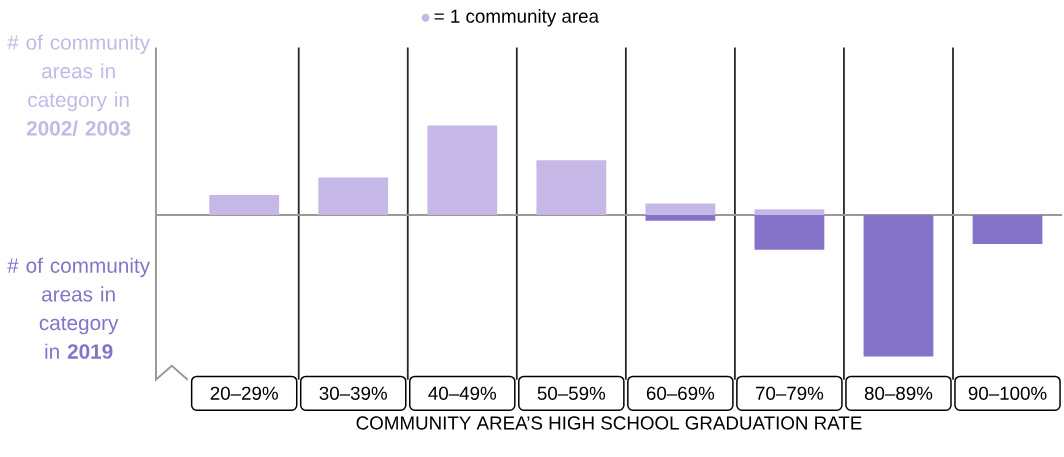 The height and width of the screenshot is (457, 1064). I want to click on x-tick-label: 60–69%, so click(680, 393).